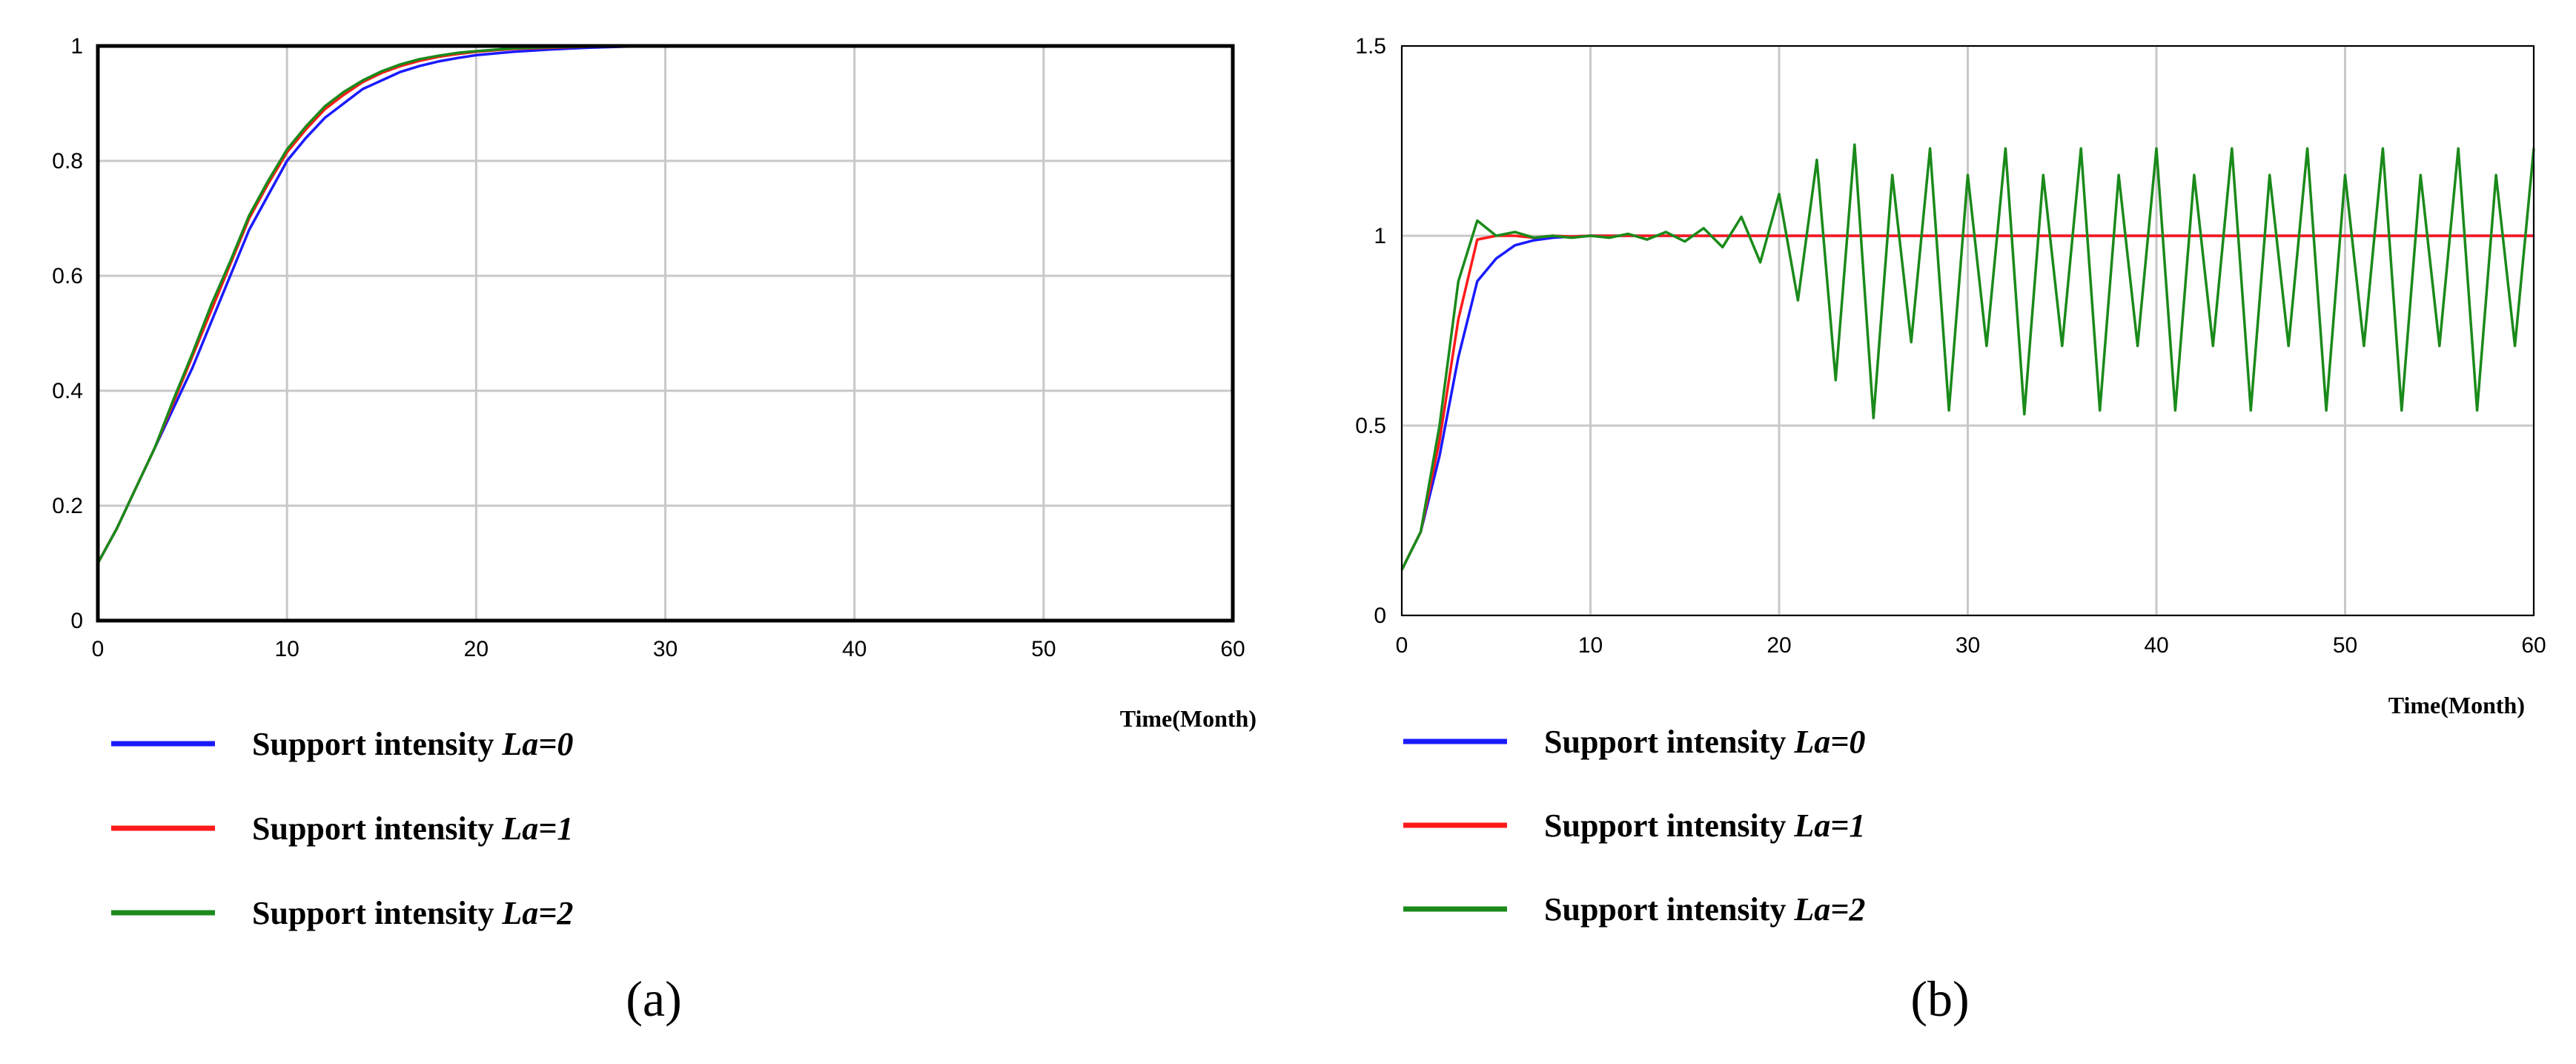 This screenshot has height=1064, width=2576. What do you see at coordinates (1188, 718) in the screenshot?
I see `x-axis-label-a: Time(Month)` at bounding box center [1188, 718].